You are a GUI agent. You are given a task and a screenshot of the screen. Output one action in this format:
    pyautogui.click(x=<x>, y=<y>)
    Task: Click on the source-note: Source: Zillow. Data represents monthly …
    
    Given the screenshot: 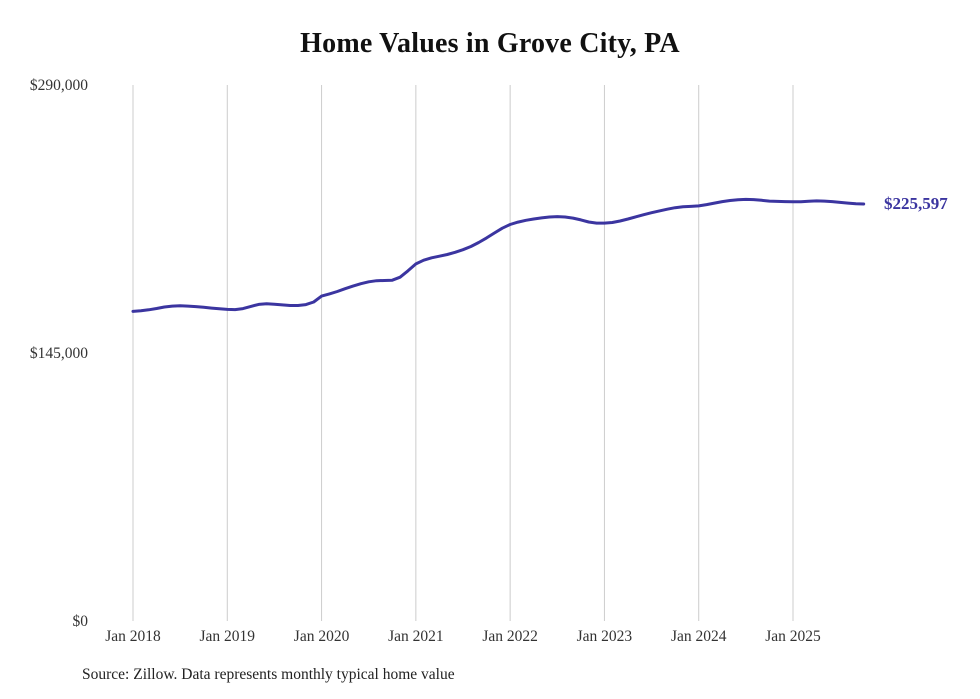 What is the action you would take?
    pyautogui.click(x=268, y=674)
    